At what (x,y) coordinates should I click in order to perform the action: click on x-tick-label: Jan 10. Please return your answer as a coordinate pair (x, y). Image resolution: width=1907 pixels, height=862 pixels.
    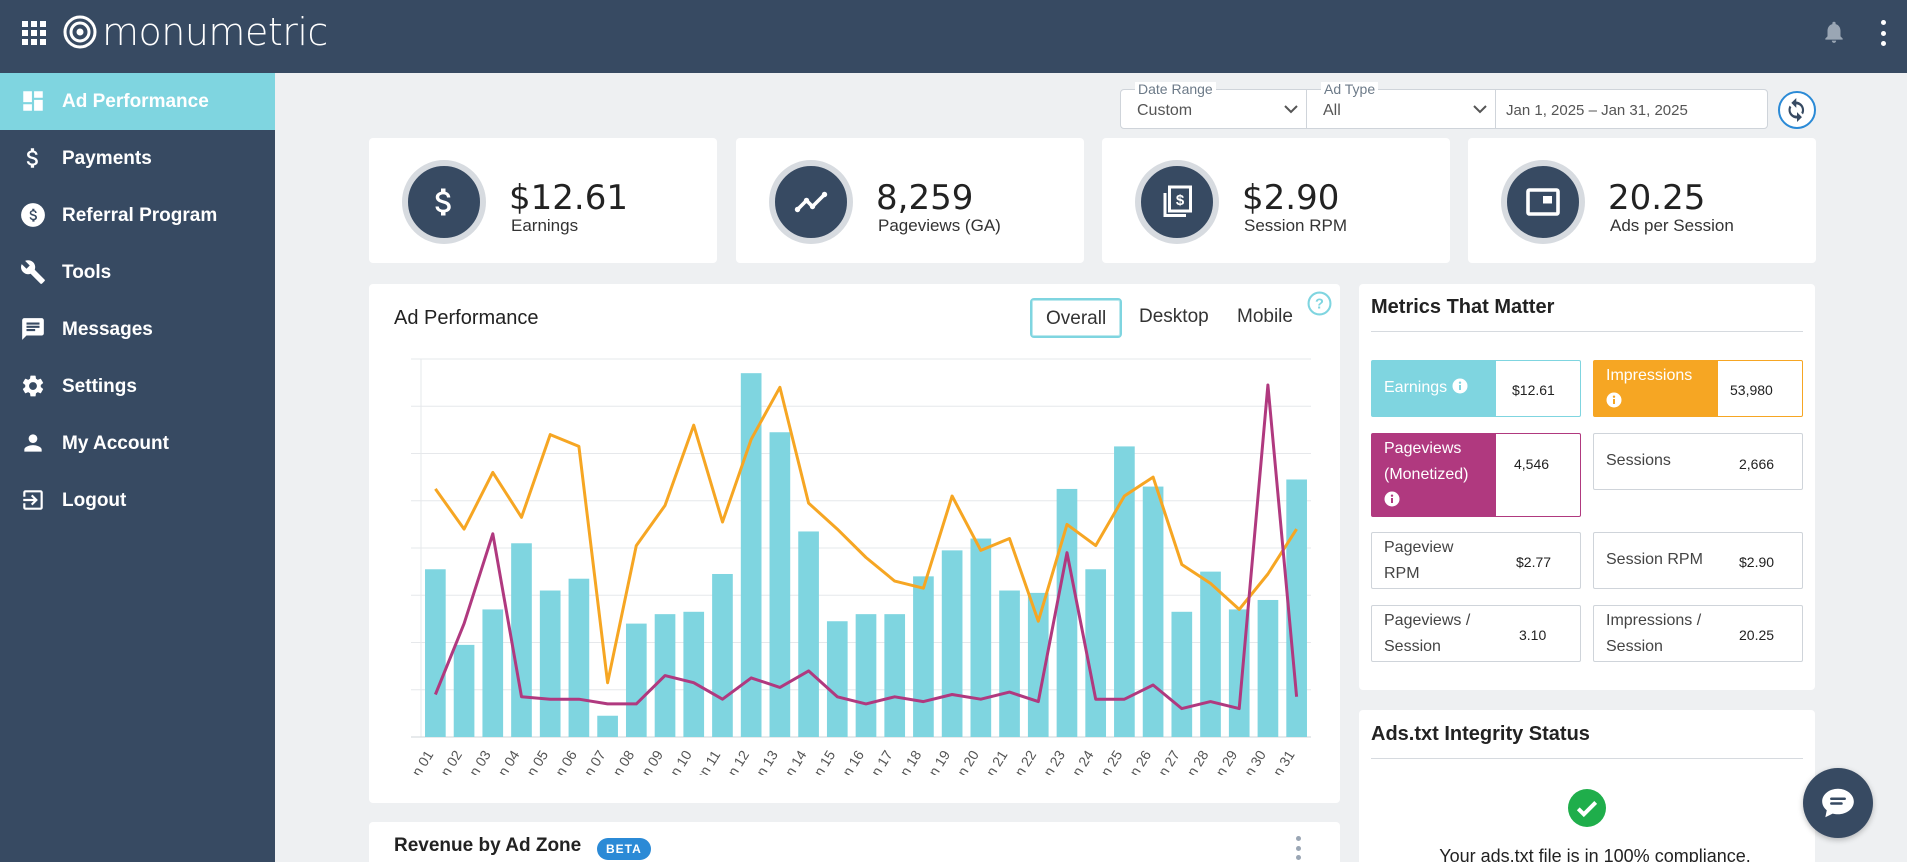
    Looking at the image, I should click on (677, 761).